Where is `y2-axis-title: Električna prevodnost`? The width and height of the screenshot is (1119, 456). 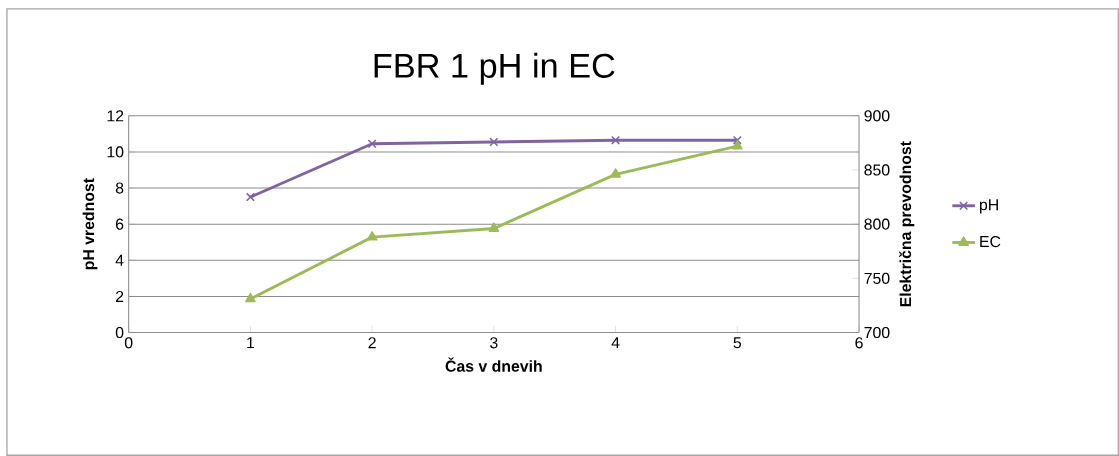
y2-axis-title: Električna prevodnost is located at coordinates (907, 224).